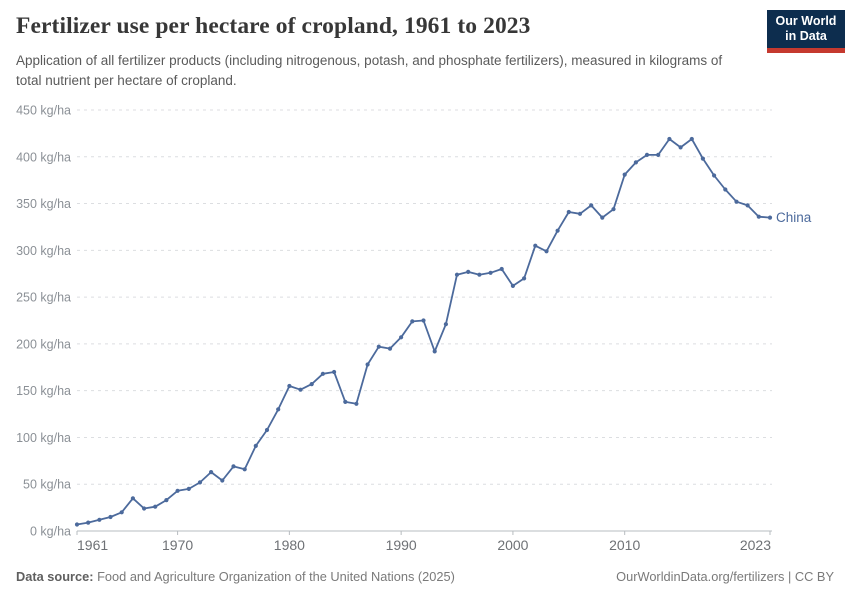 This screenshot has height=600, width=850. I want to click on y-axis-label: 450 kg/ha, so click(43, 111).